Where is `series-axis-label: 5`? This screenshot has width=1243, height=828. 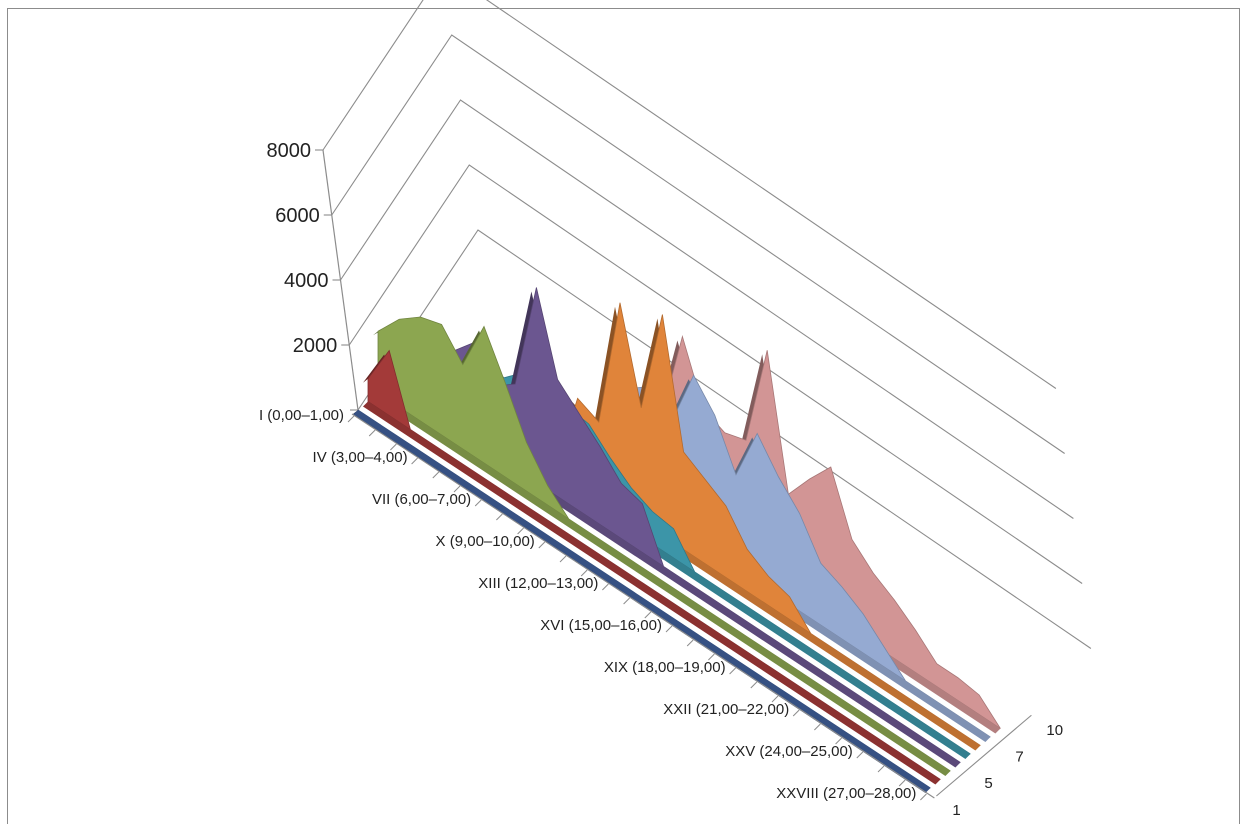
series-axis-label: 5 is located at coordinates (988, 783).